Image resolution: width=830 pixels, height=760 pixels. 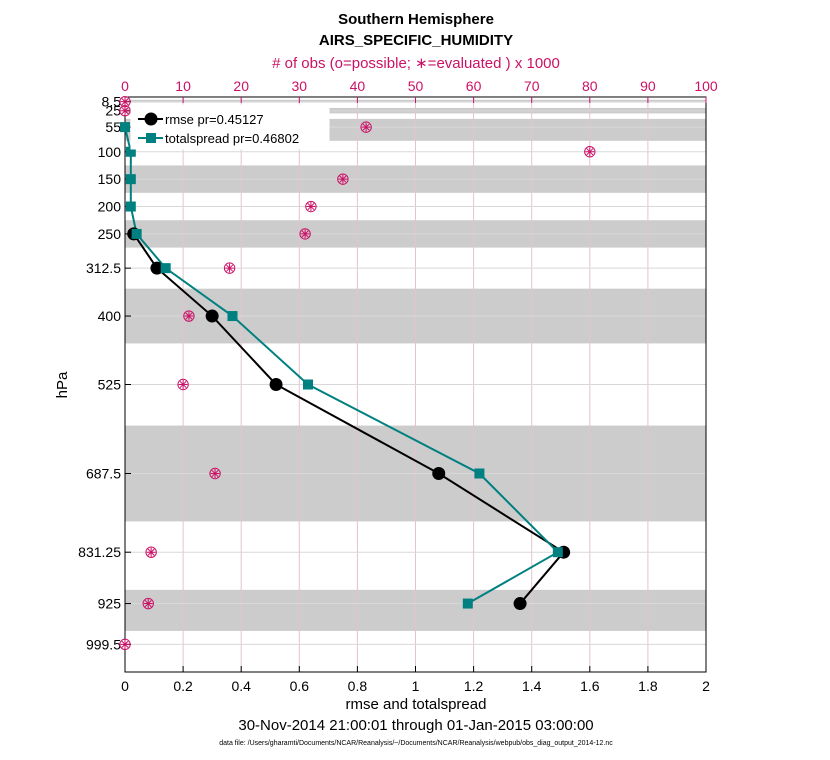 I want to click on y-tick-label: 999.5, so click(x=103, y=644).